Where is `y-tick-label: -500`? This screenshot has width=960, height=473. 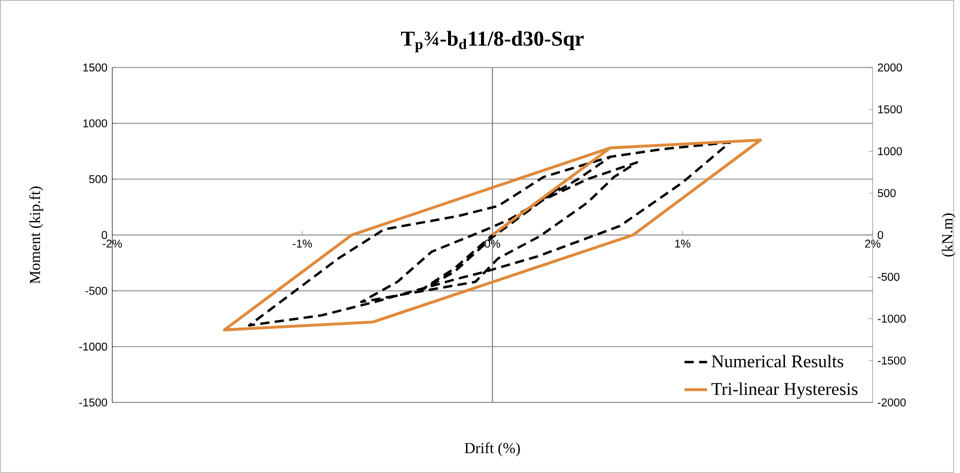
y-tick-label: -500 is located at coordinates (97, 290).